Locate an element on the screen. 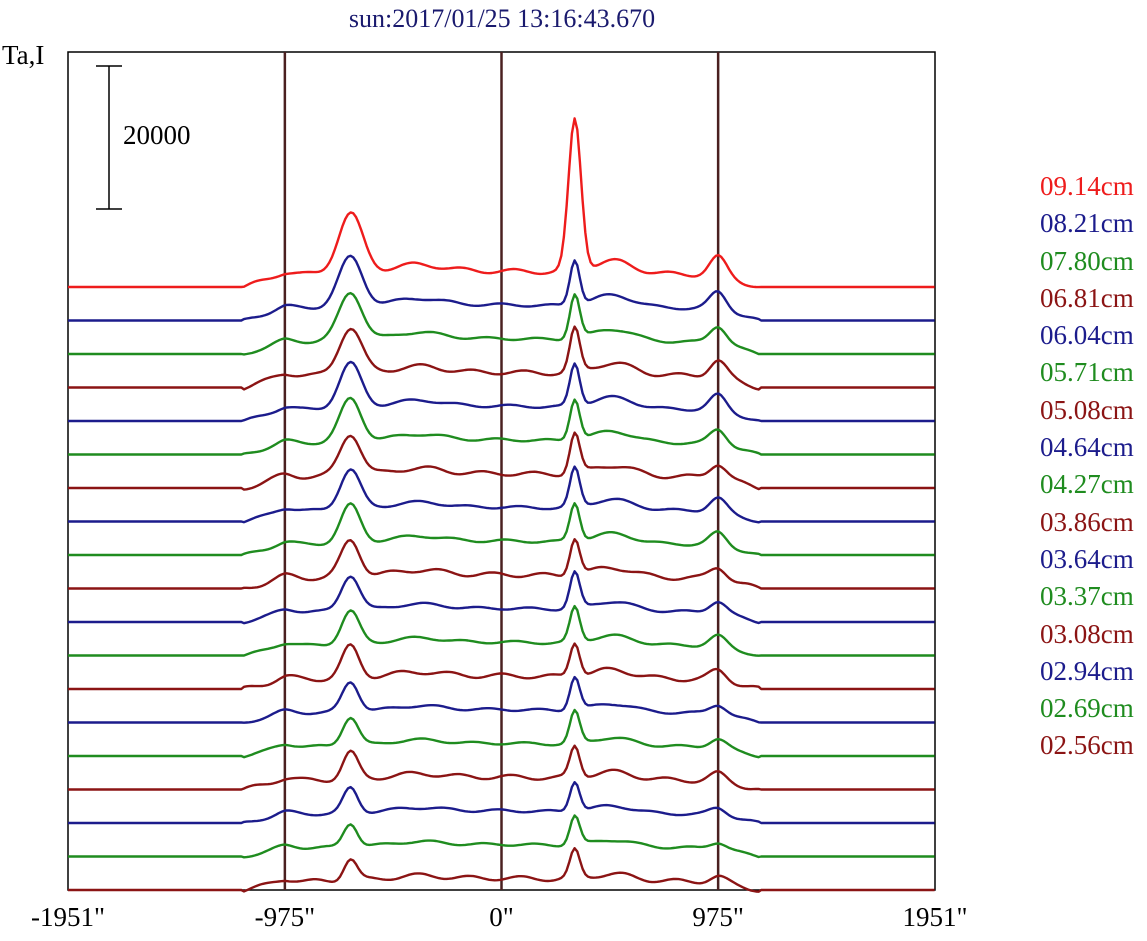 The height and width of the screenshot is (941, 1147). legend-item: 06.04cm is located at coordinates (1087, 335).